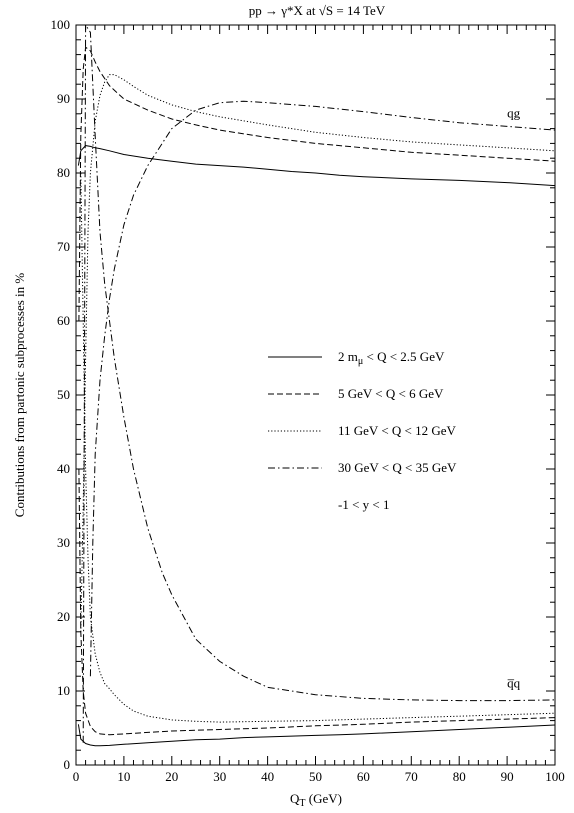  Describe the element at coordinates (507, 776) in the screenshot. I see `x-tick-label: 90` at that location.